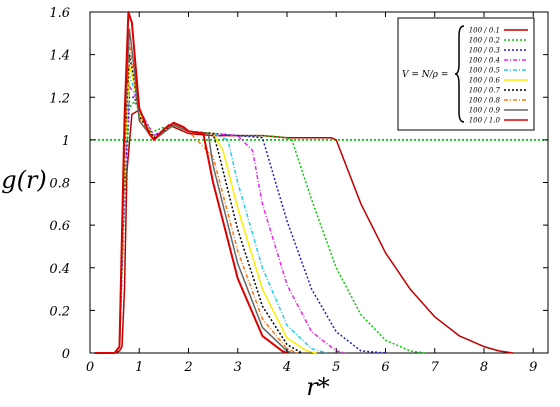  What do you see at coordinates (485, 121) in the screenshot?
I see `legend-entry-label: 100 / 1.0` at bounding box center [485, 121].